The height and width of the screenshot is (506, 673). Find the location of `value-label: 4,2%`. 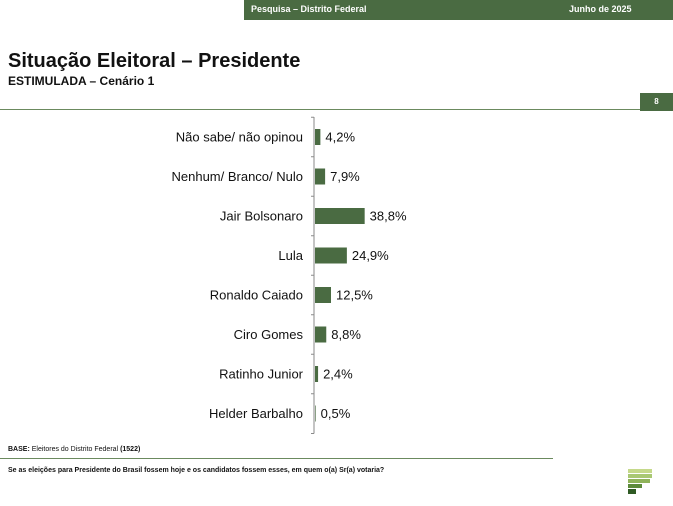

value-label: 4,2% is located at coordinates (340, 137).